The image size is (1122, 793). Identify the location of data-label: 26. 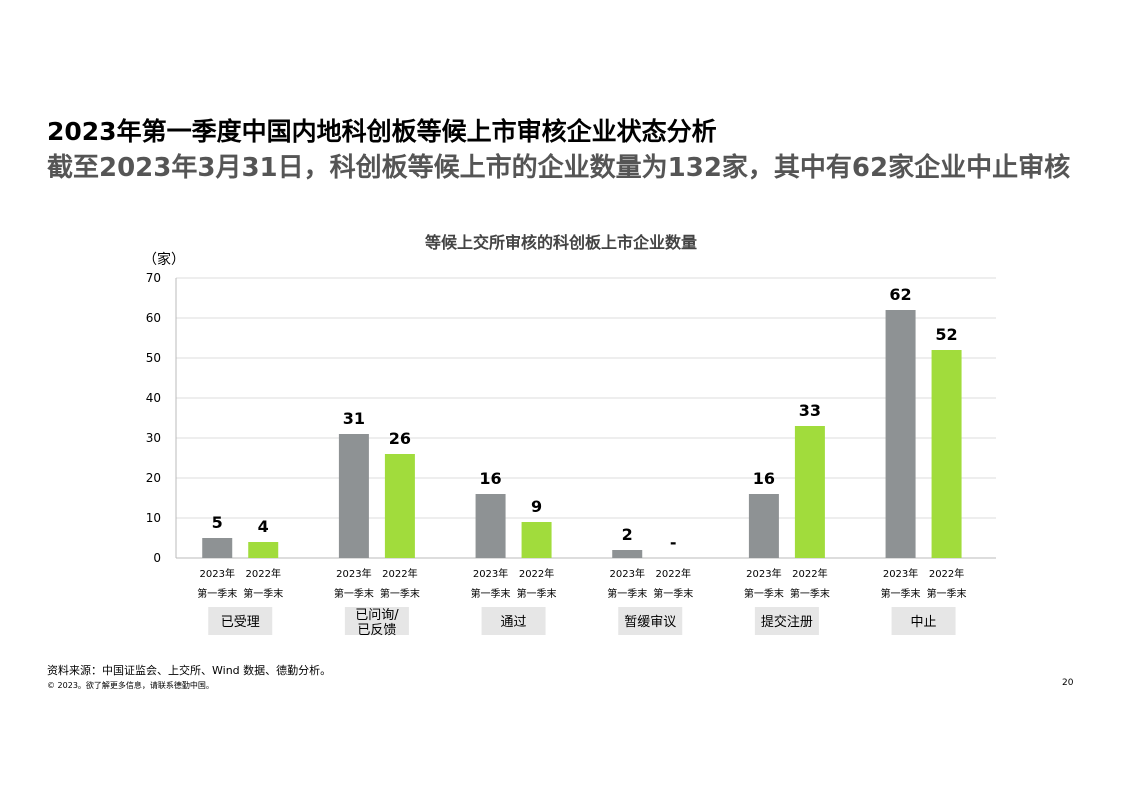
(400, 438).